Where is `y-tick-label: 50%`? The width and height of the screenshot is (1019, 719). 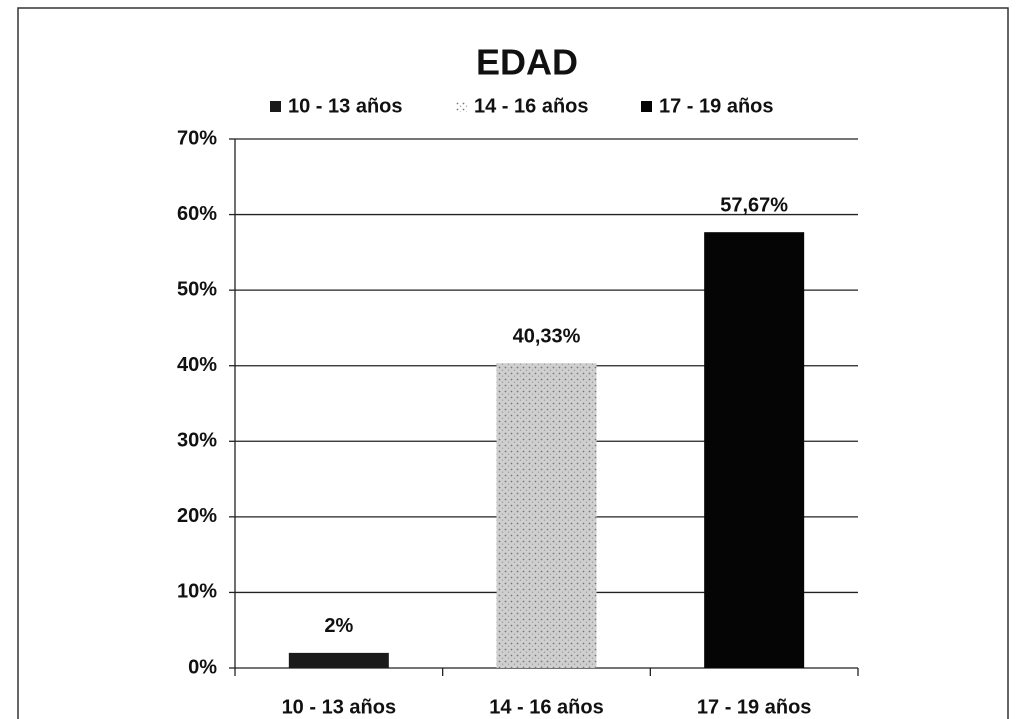 y-tick-label: 50% is located at coordinates (197, 289).